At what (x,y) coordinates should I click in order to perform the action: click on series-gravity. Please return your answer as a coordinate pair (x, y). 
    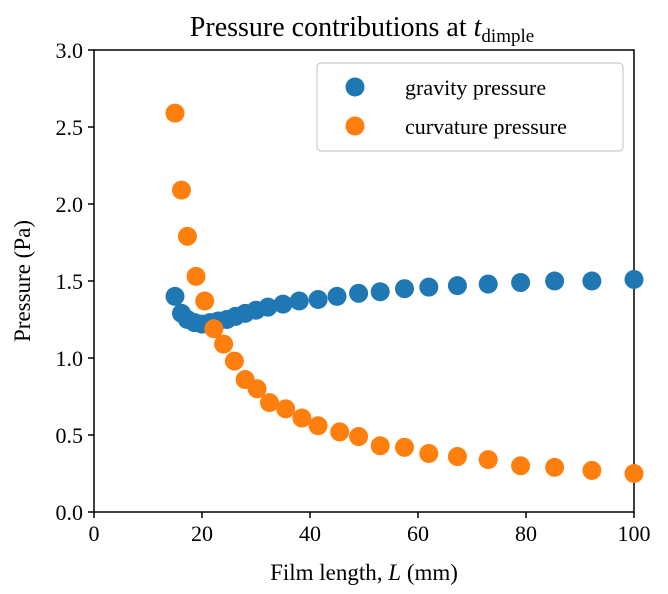
    Looking at the image, I should click on (404, 301).